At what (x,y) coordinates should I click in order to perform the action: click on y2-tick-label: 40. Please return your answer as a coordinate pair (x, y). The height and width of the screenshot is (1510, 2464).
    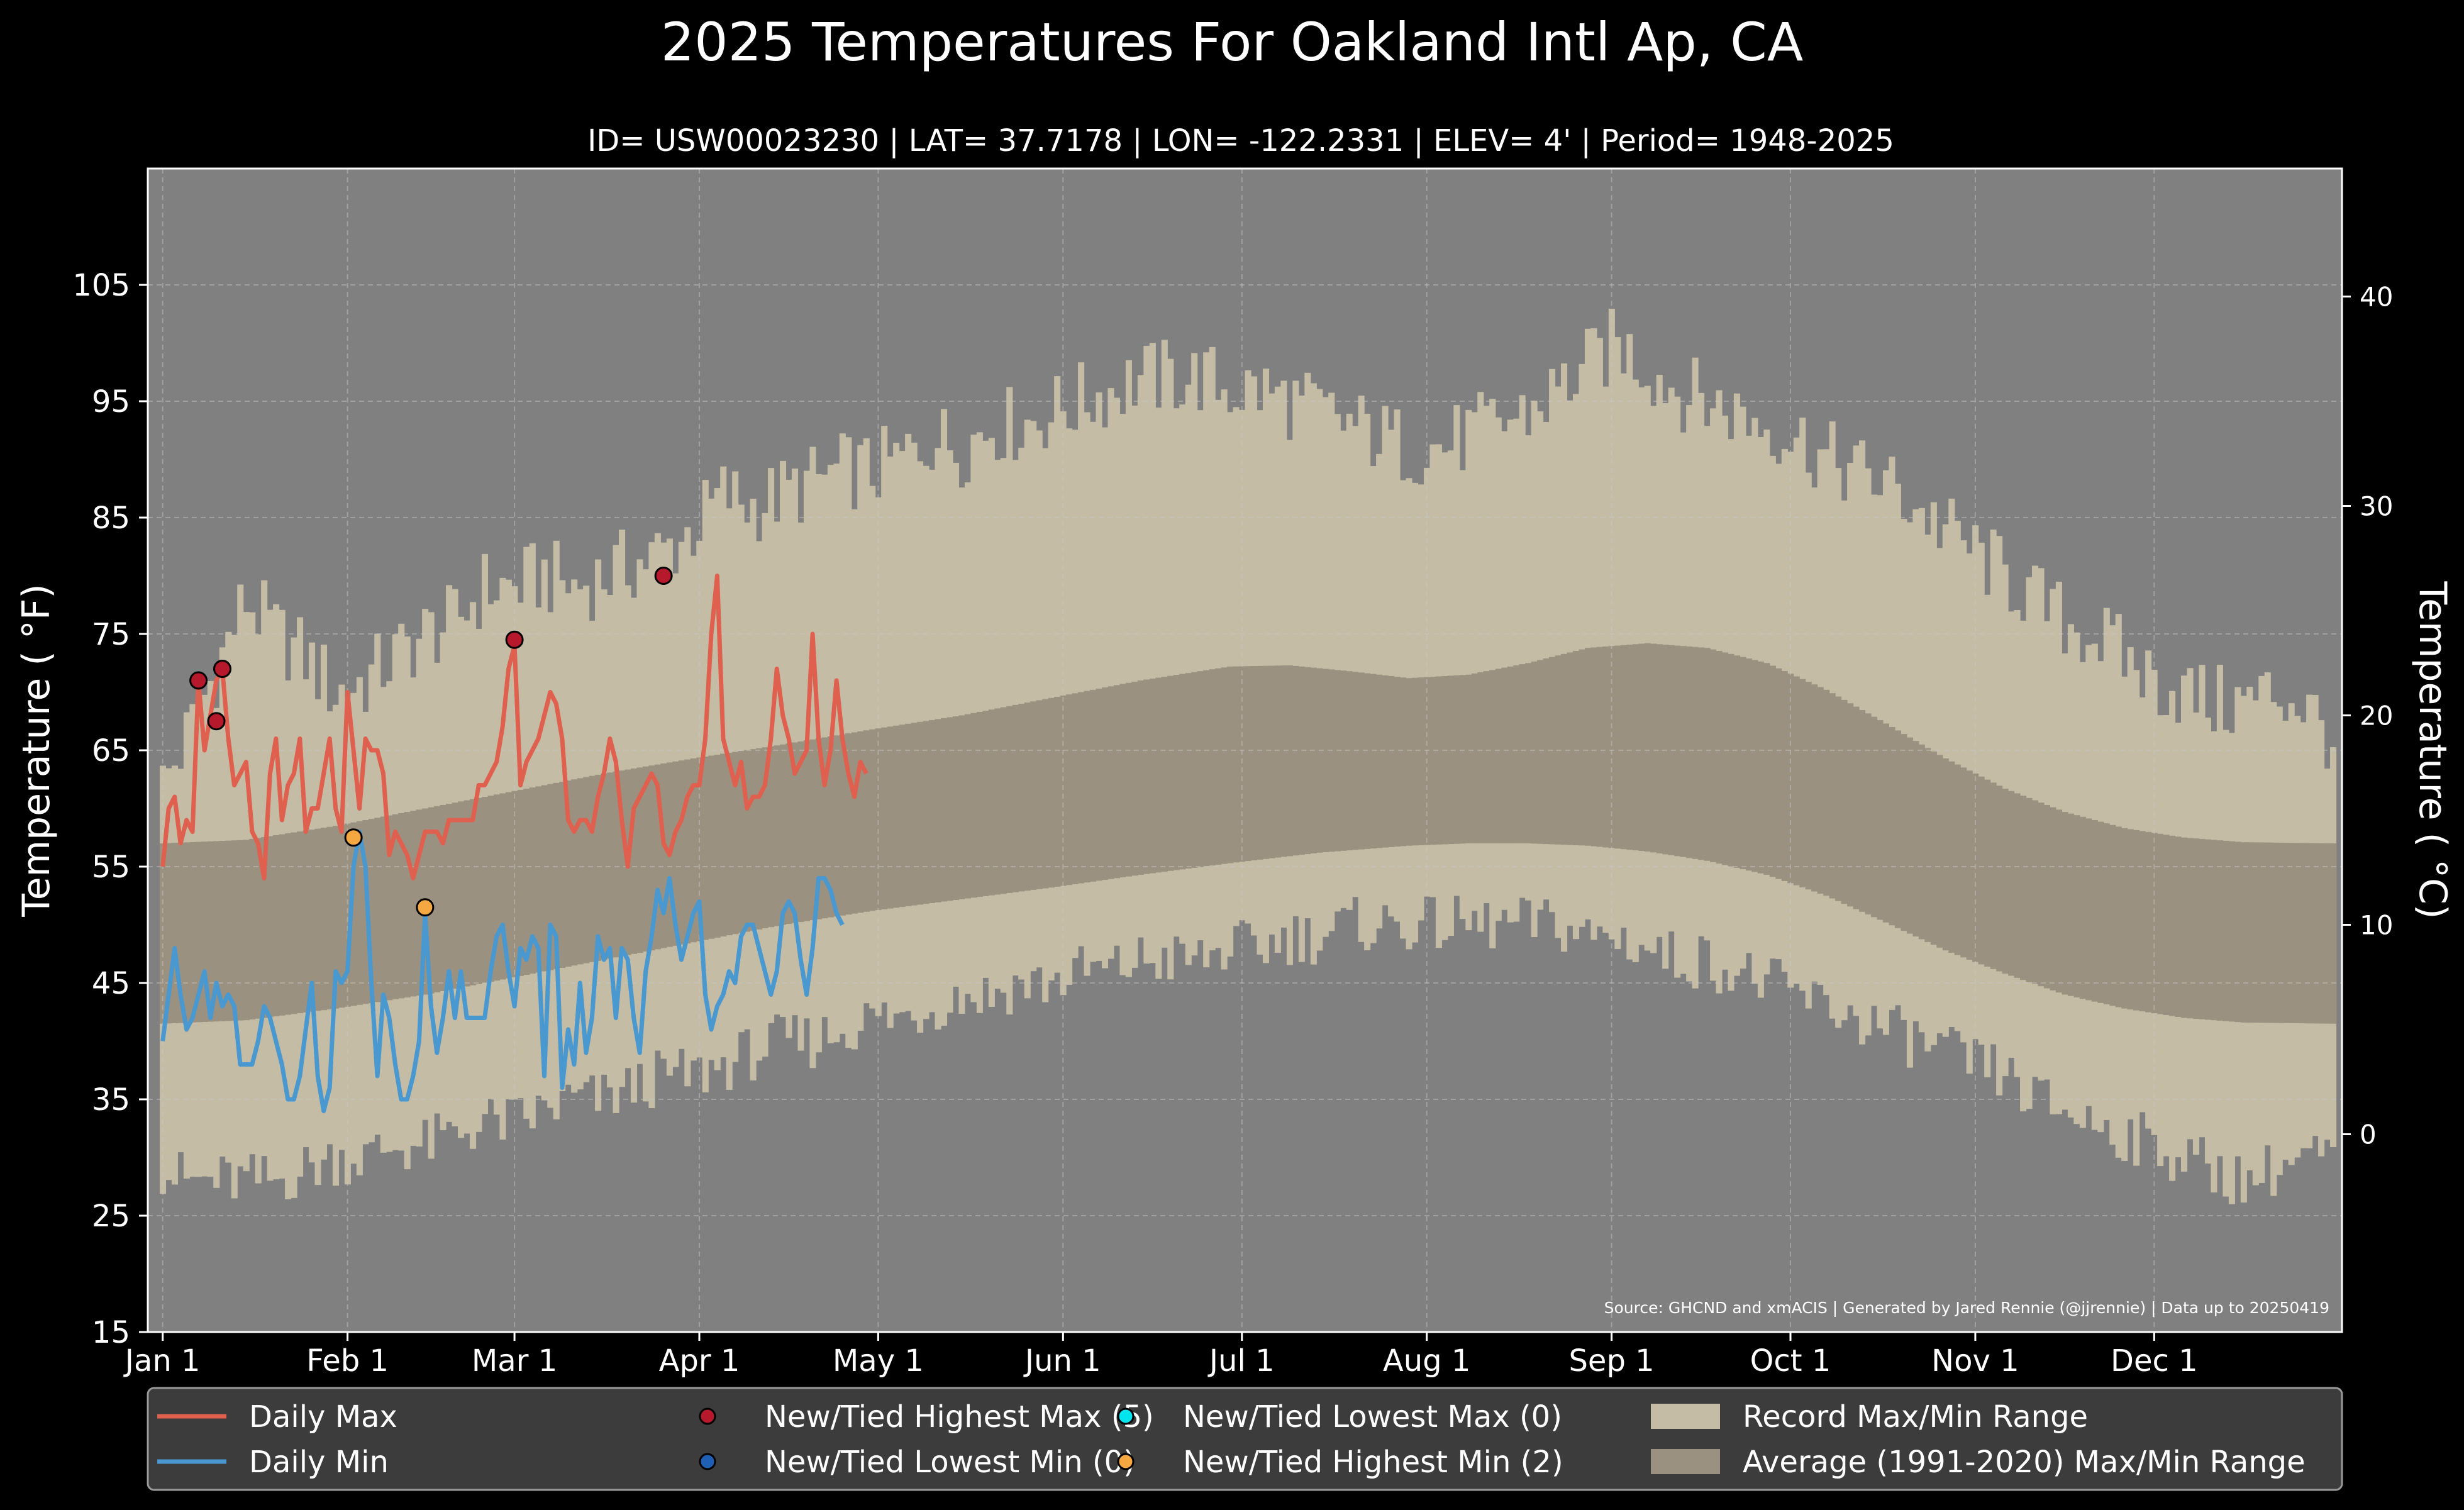
    Looking at the image, I should click on (2376, 297).